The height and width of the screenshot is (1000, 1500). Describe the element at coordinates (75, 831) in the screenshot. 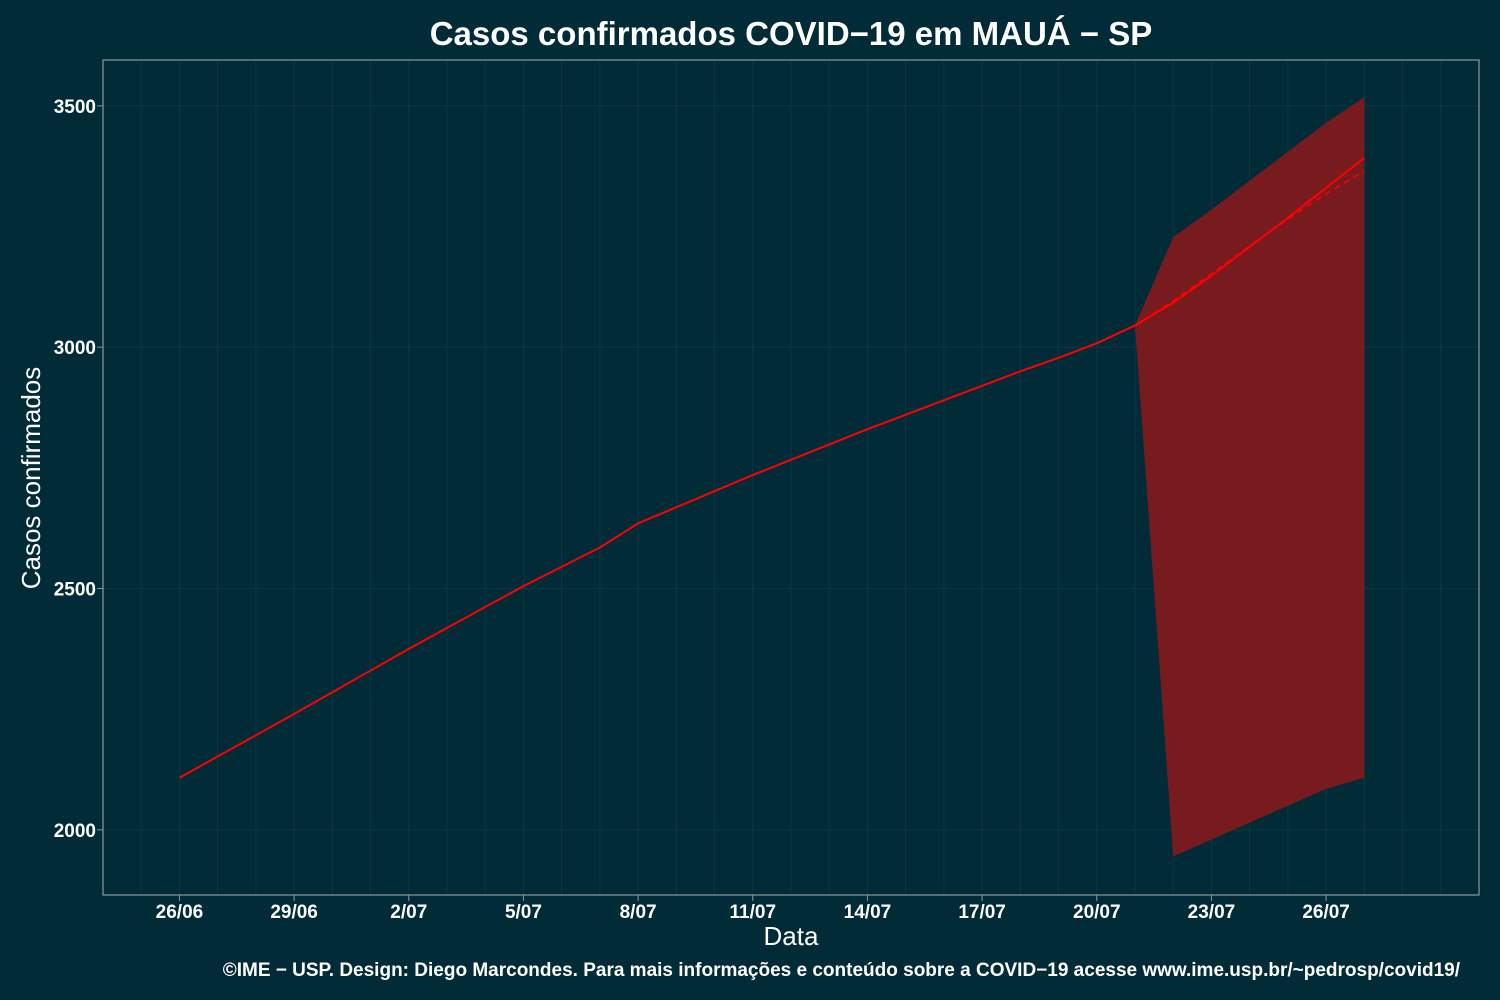

I see `y-tick-label: 2000` at that location.